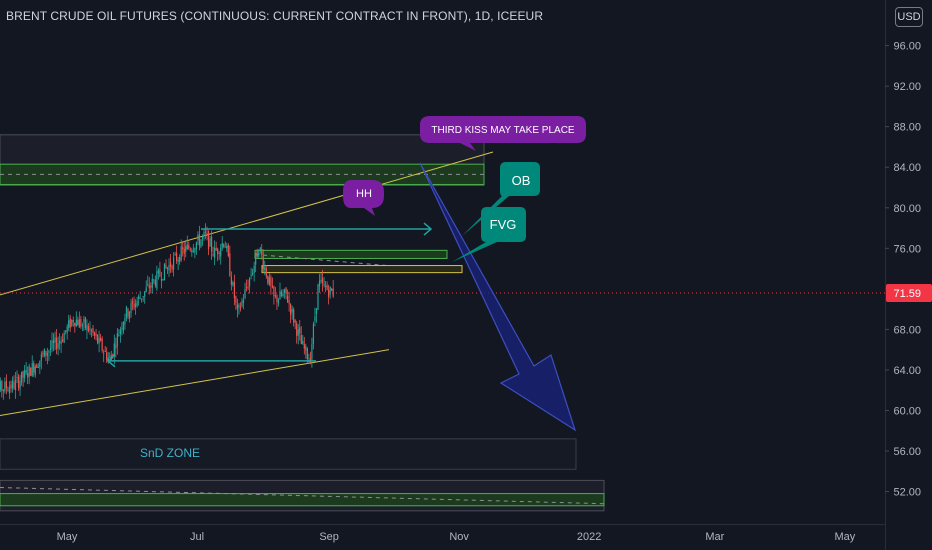 Image resolution: width=932 pixels, height=550 pixels. I want to click on callout-hh, so click(363, 198).